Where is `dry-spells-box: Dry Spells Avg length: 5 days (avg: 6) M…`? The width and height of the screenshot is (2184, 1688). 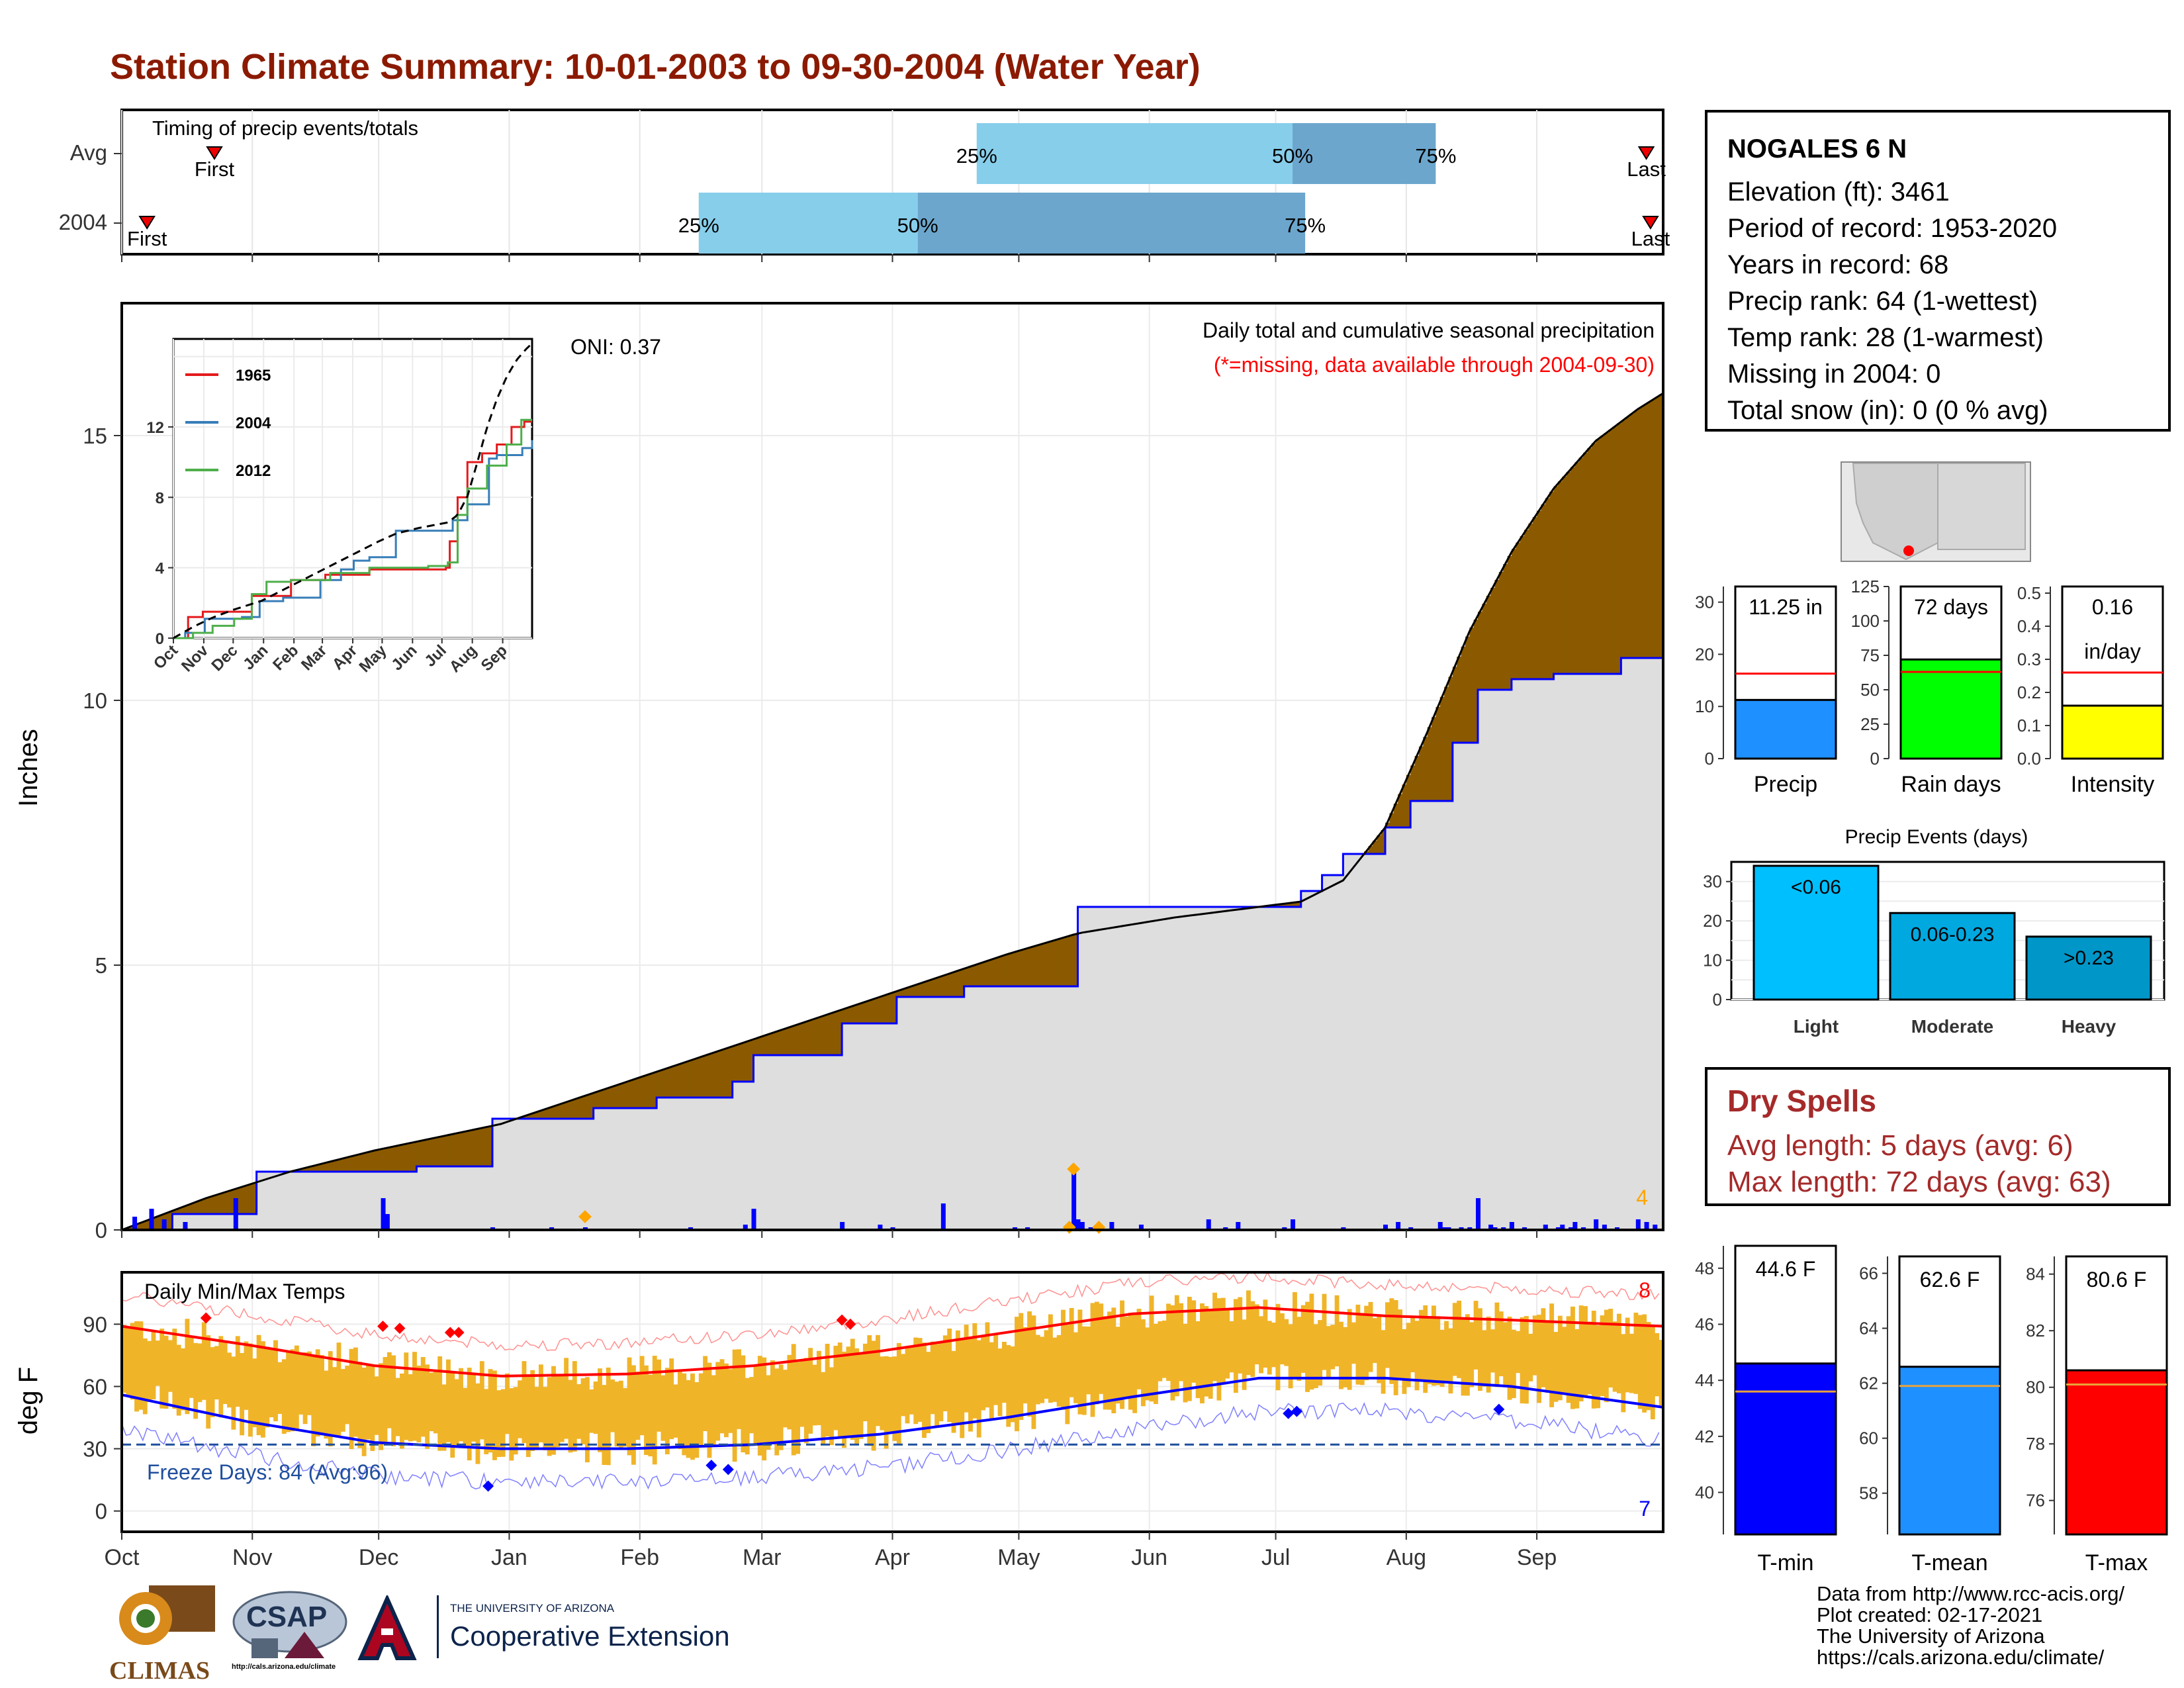
dry-spells-box: Dry Spells Avg length: 5 days (avg: 6) M… is located at coordinates (1938, 1136).